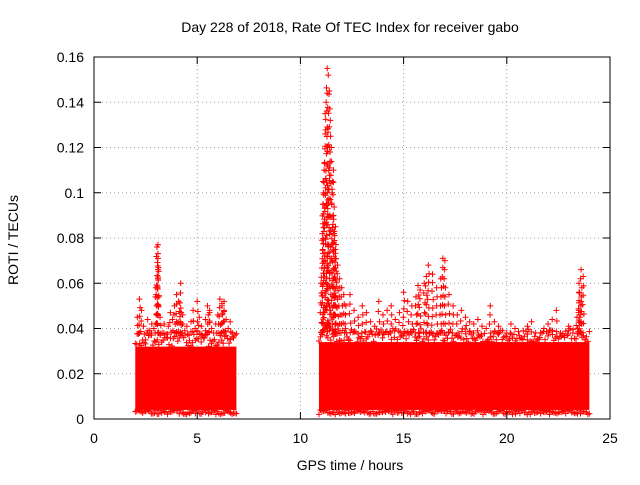 Image resolution: width=640 pixels, height=485 pixels. I want to click on x-tick-label: 0, so click(94, 438).